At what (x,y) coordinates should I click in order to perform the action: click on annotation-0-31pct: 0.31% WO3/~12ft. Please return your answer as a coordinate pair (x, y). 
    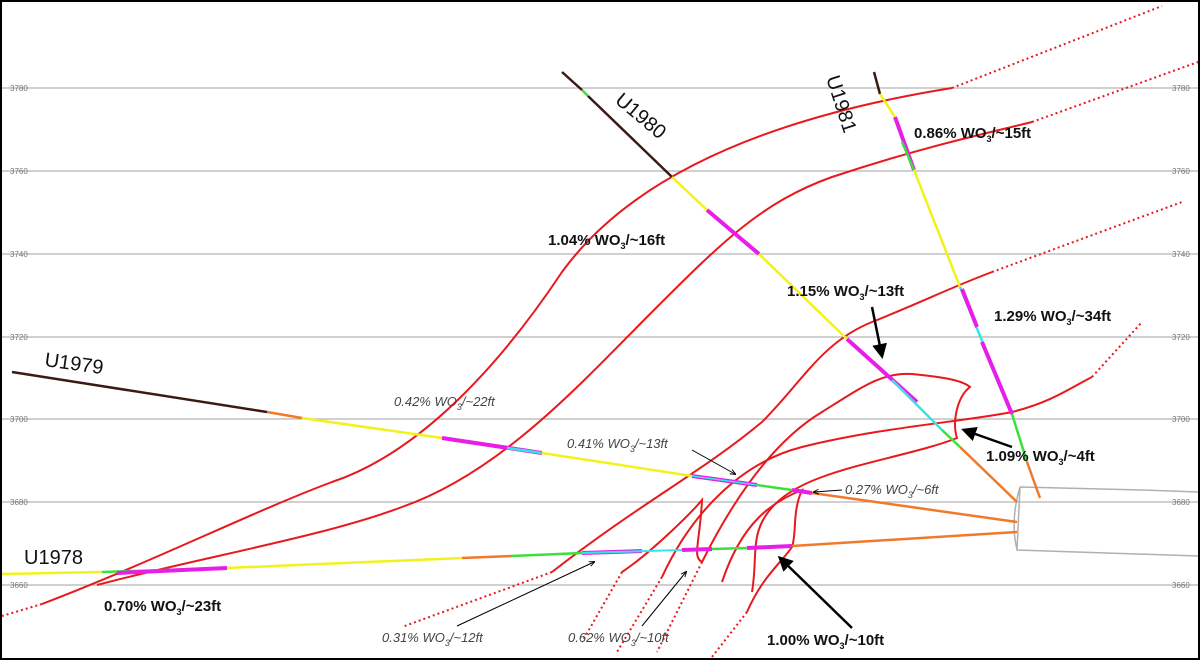
    Looking at the image, I should click on (433, 639).